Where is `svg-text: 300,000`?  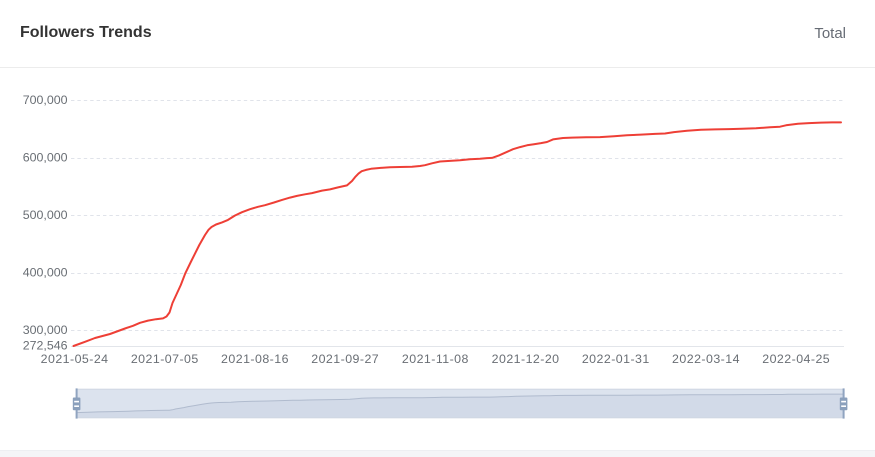
svg-text: 300,000 is located at coordinates (45, 330).